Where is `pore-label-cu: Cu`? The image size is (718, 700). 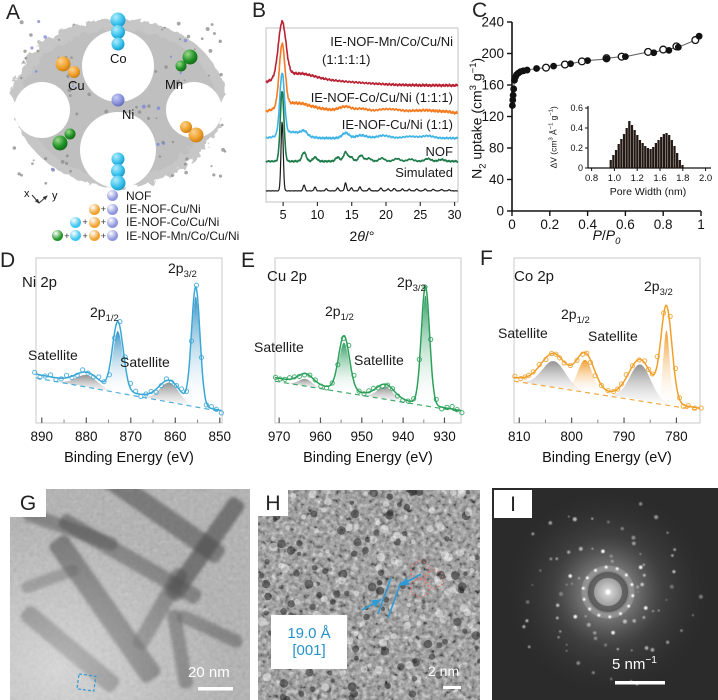 pore-label-cu: Cu is located at coordinates (76, 85).